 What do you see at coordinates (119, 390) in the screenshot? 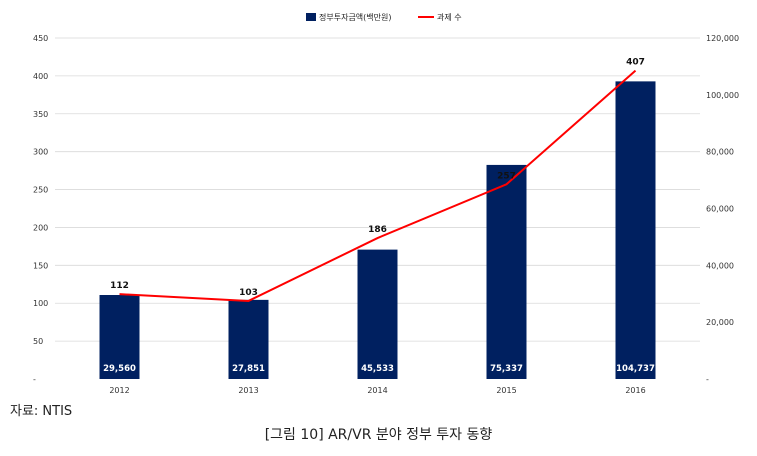
I see `x-tick-label: 2012` at bounding box center [119, 390].